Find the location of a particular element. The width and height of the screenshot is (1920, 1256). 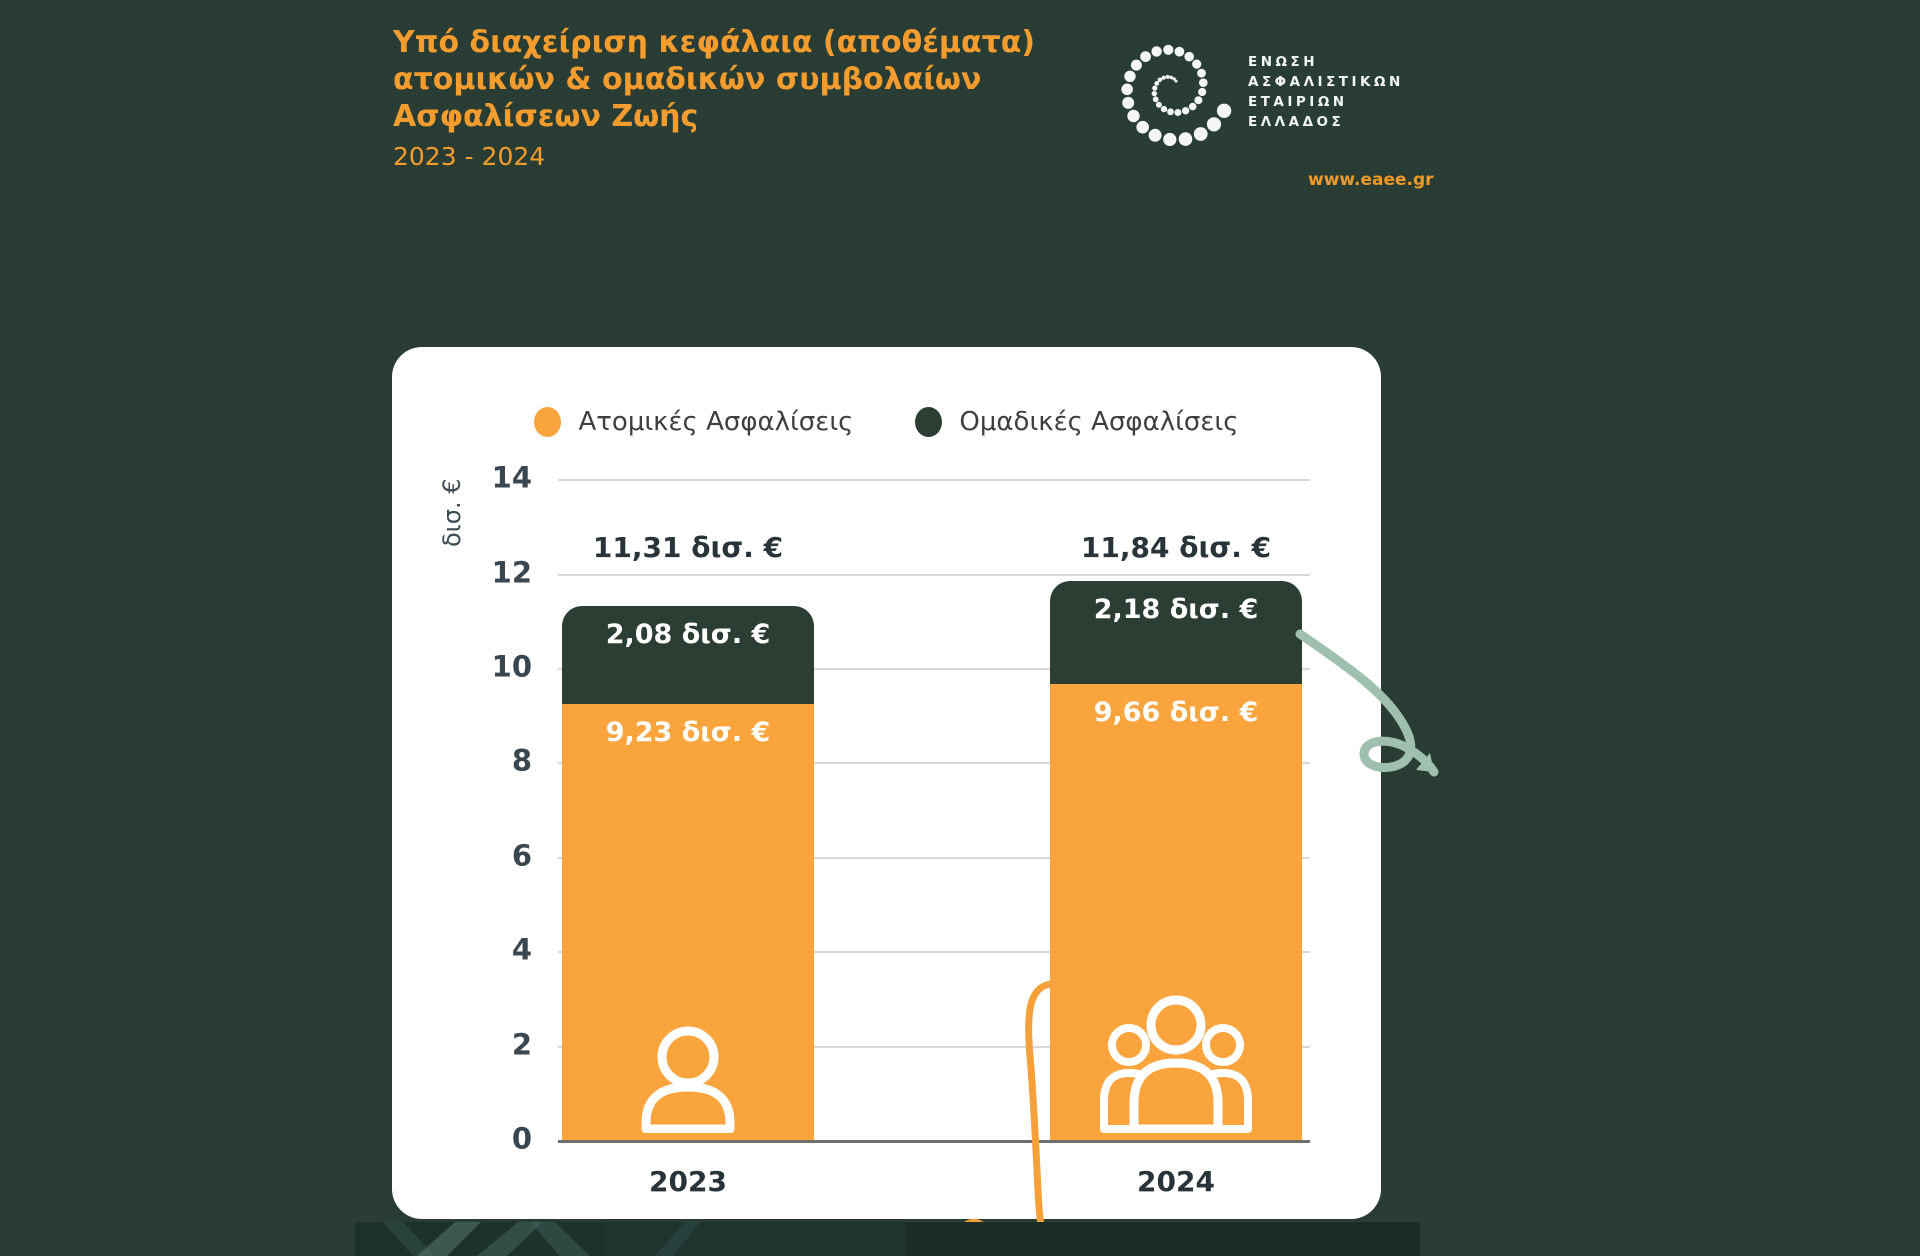

y-tick-12: 12 is located at coordinates (511, 572).